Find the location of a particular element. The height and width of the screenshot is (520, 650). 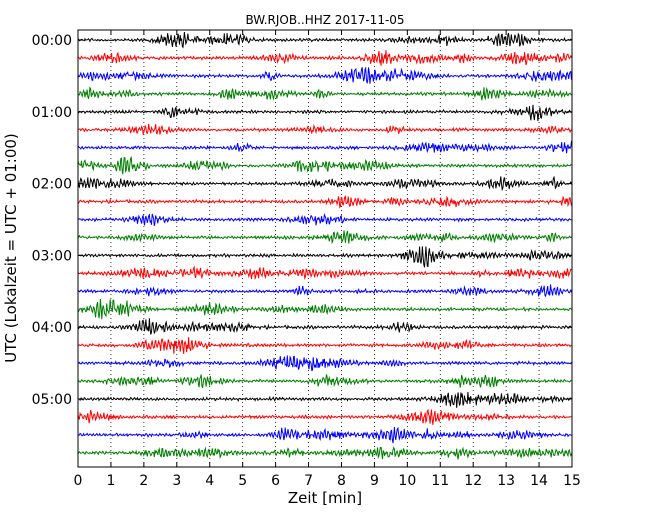

x-tick-label: 2 is located at coordinates (143, 481).